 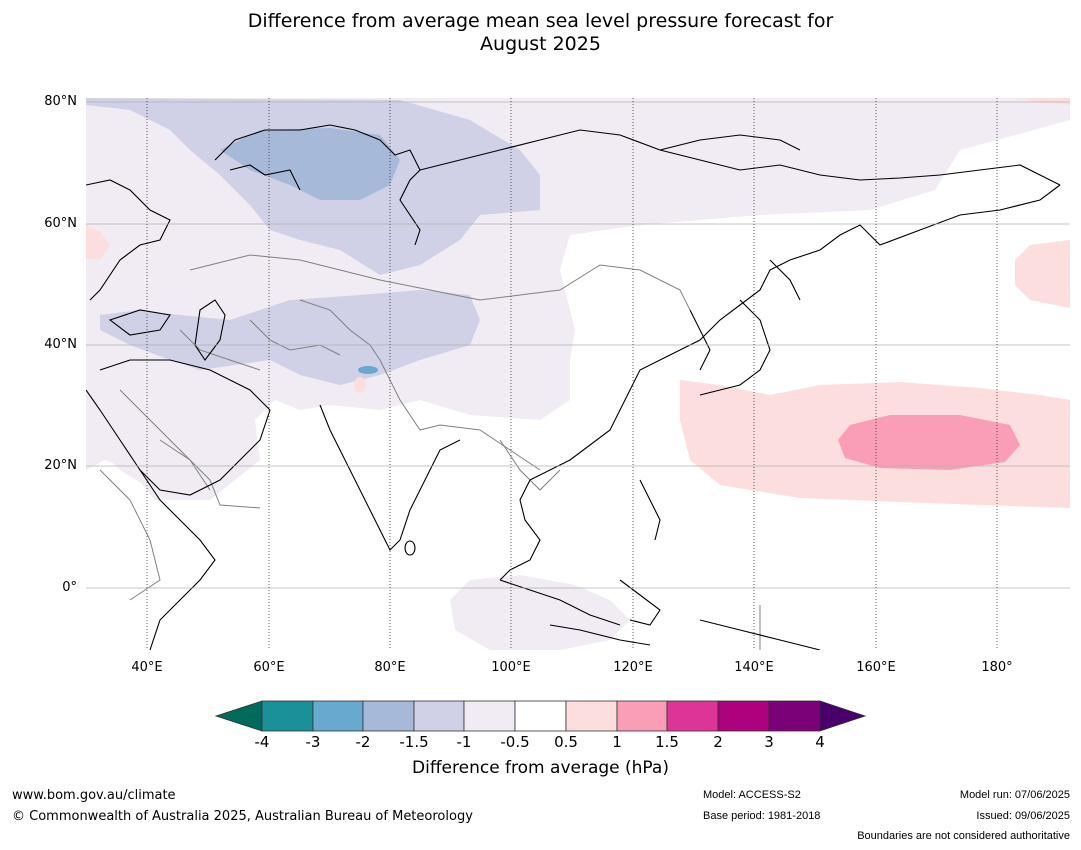 What do you see at coordinates (876, 667) in the screenshot?
I see `lon-label-160e: 160°E` at bounding box center [876, 667].